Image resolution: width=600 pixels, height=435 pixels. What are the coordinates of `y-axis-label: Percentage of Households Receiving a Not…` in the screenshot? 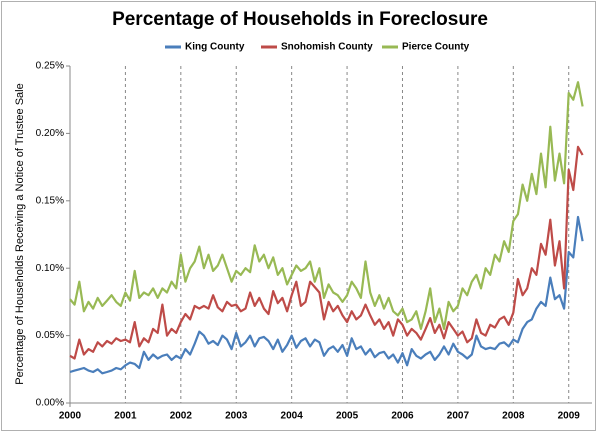 It's located at (20, 233).